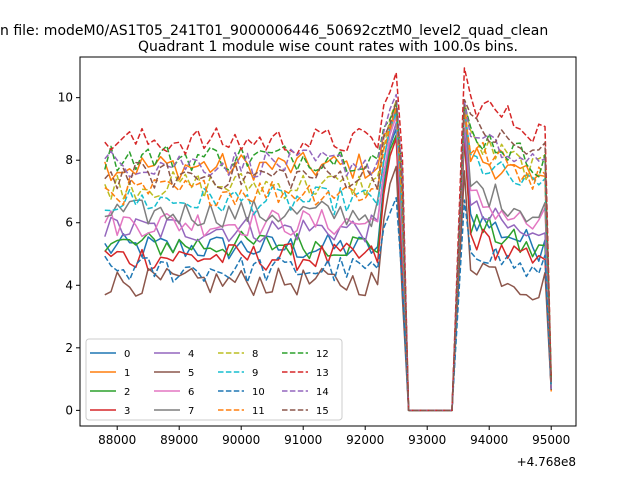  I want to click on x-tick-label-2: 90000, so click(241, 440).